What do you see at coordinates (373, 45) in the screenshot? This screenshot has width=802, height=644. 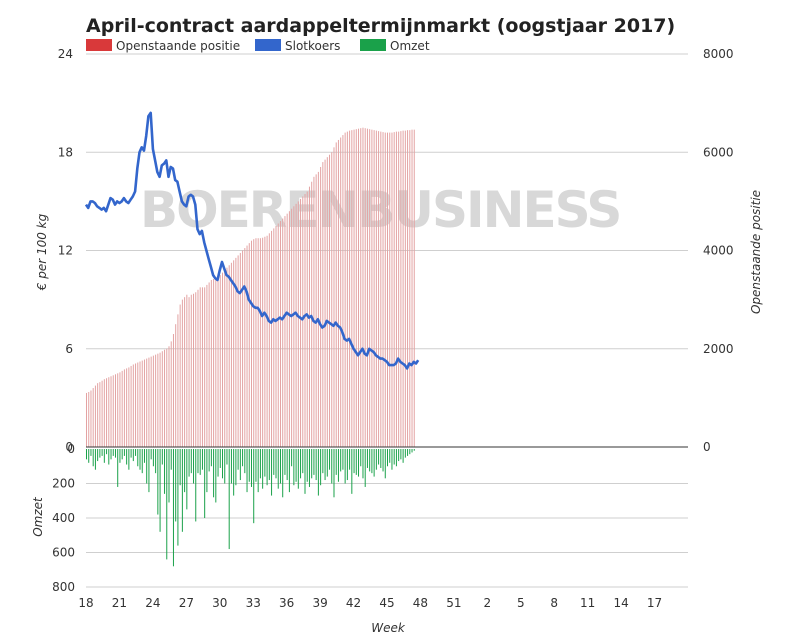 I see `legend-swatch-omzet` at bounding box center [373, 45].